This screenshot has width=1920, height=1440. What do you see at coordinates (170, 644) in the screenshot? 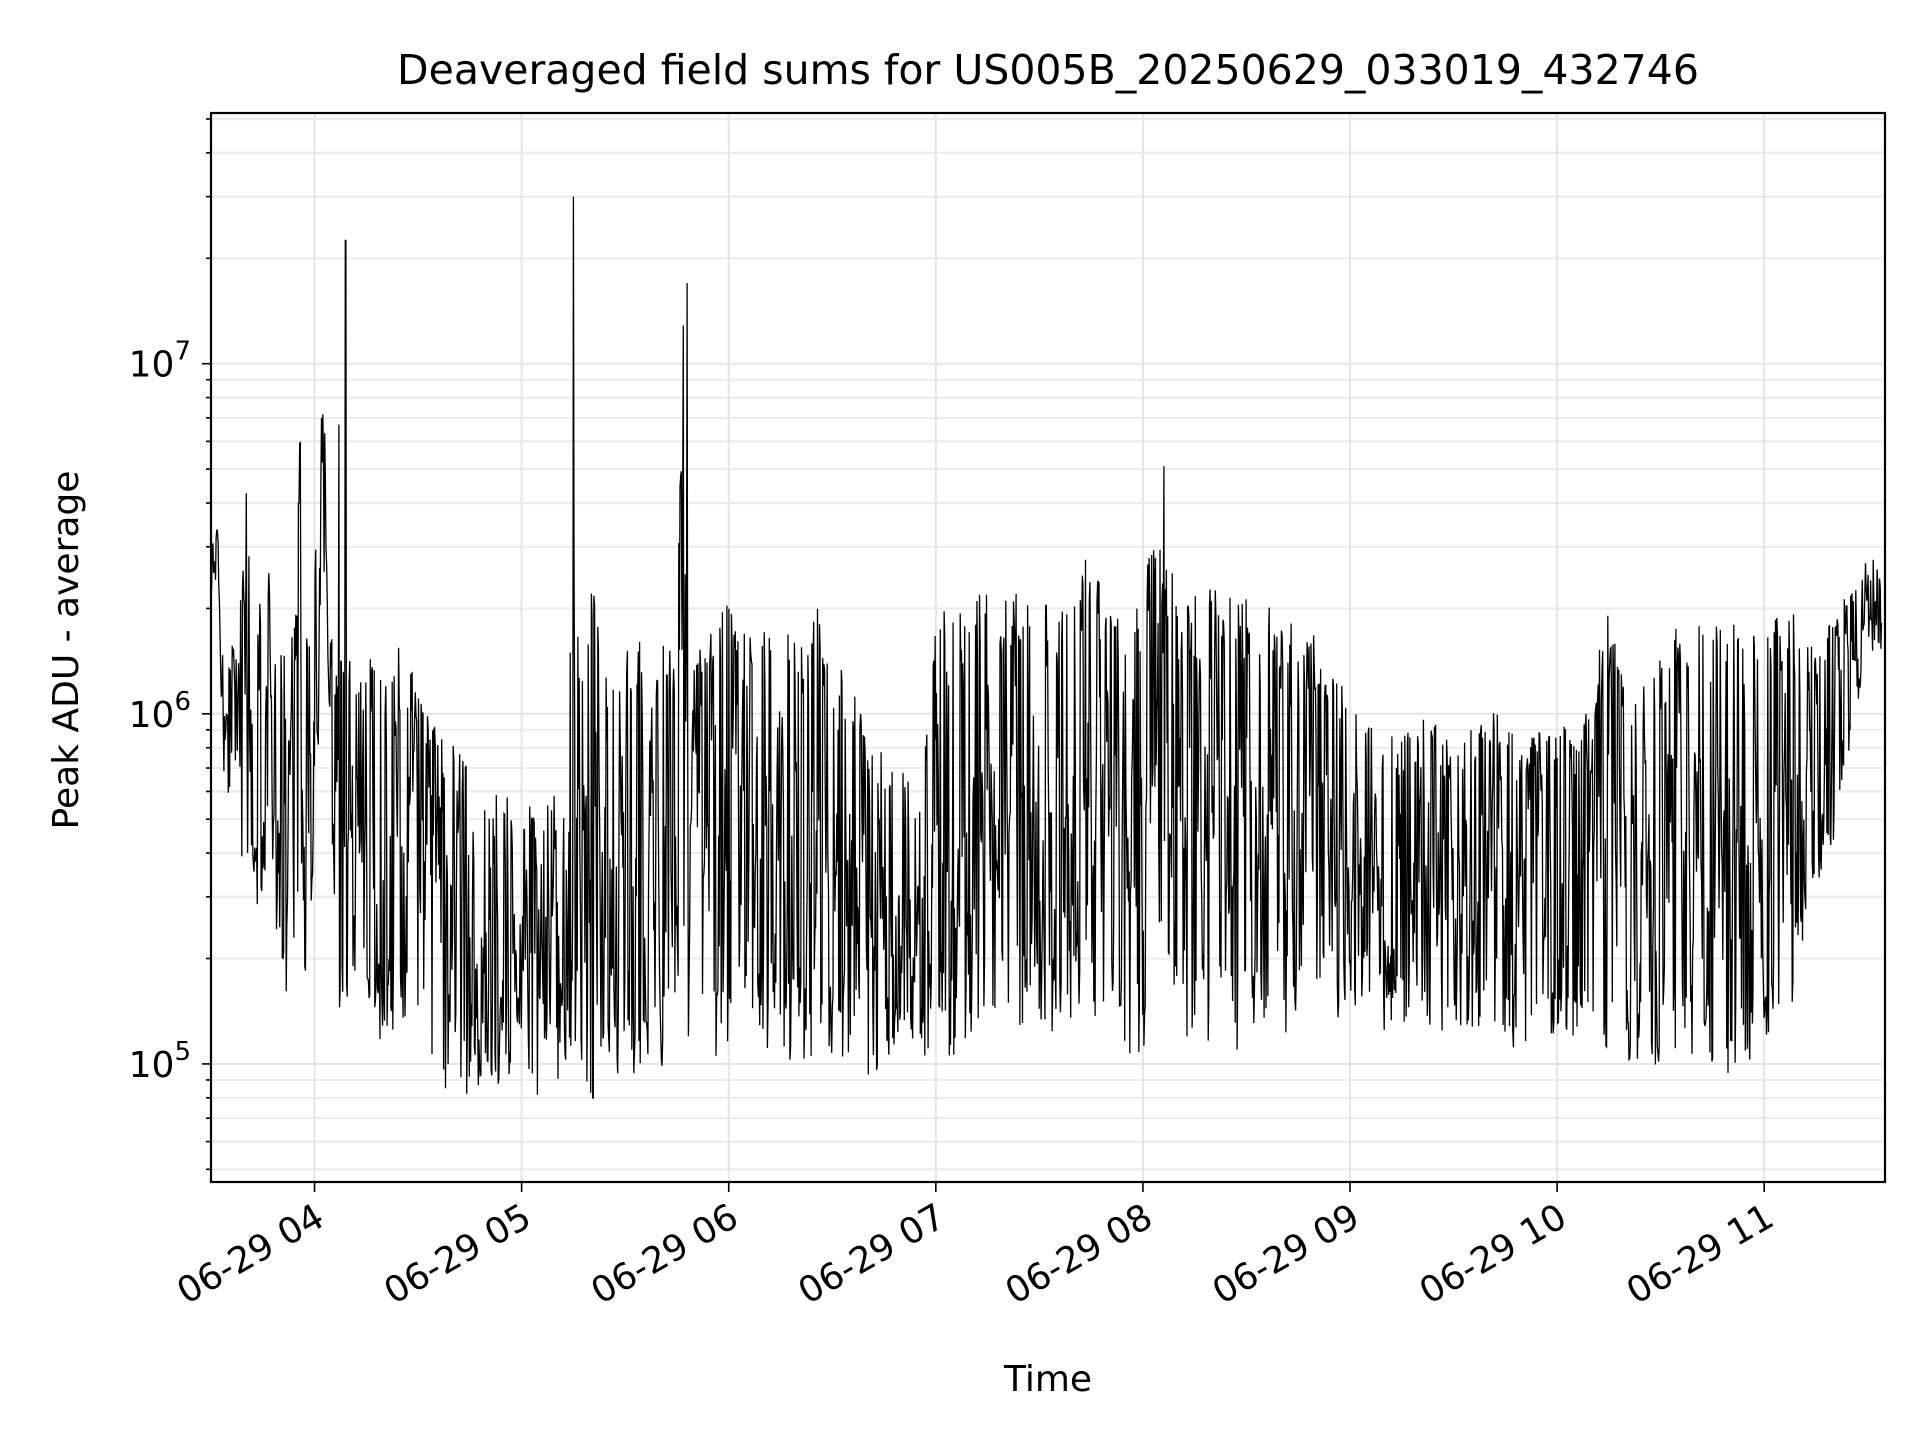
I see `y-axis: 10⁵ 10⁶ 10⁷` at bounding box center [170, 644].